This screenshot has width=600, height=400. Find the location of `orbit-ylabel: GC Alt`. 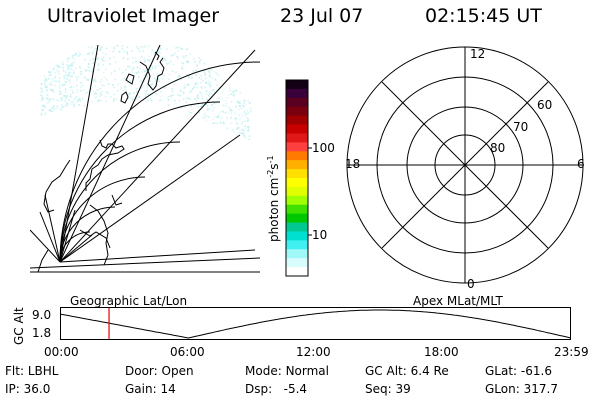

orbit-ylabel: GC Alt is located at coordinates (19, 326).